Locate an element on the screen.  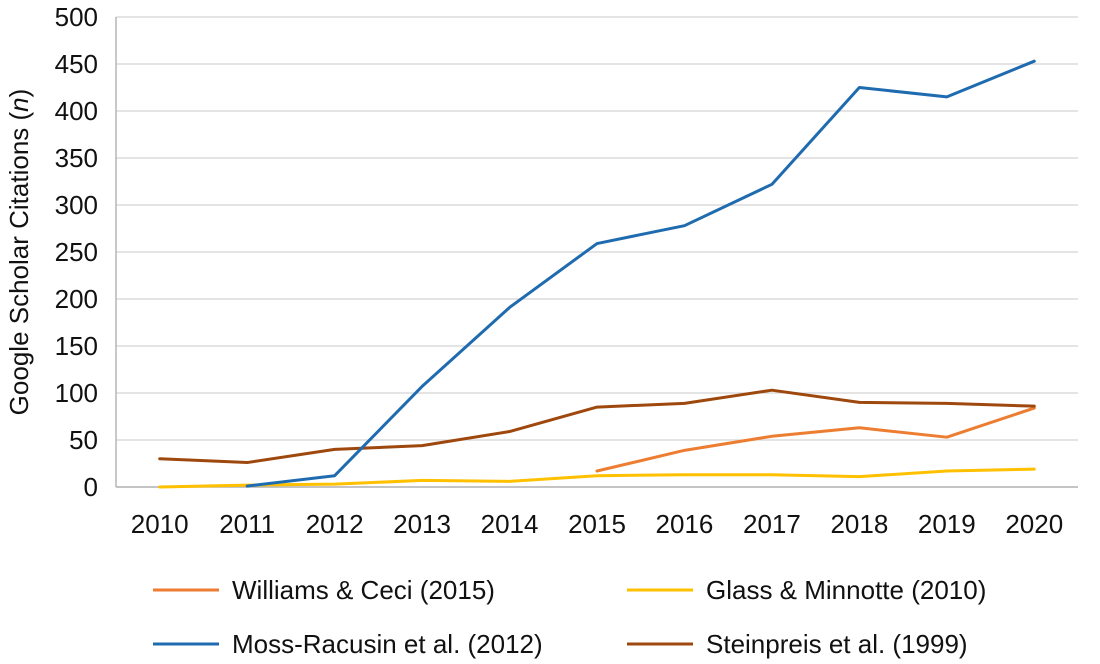
legend-label-2: Moss-Racusin et al. (2012) is located at coordinates (387, 644).